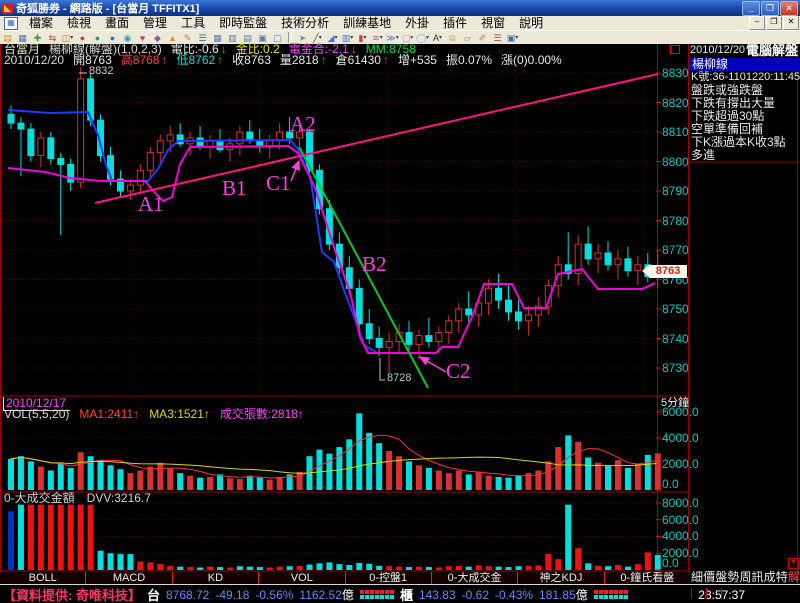 Image resolution: width=800 pixels, height=603 pixels. I want to click on heart-icon: ♥, so click(142, 38).